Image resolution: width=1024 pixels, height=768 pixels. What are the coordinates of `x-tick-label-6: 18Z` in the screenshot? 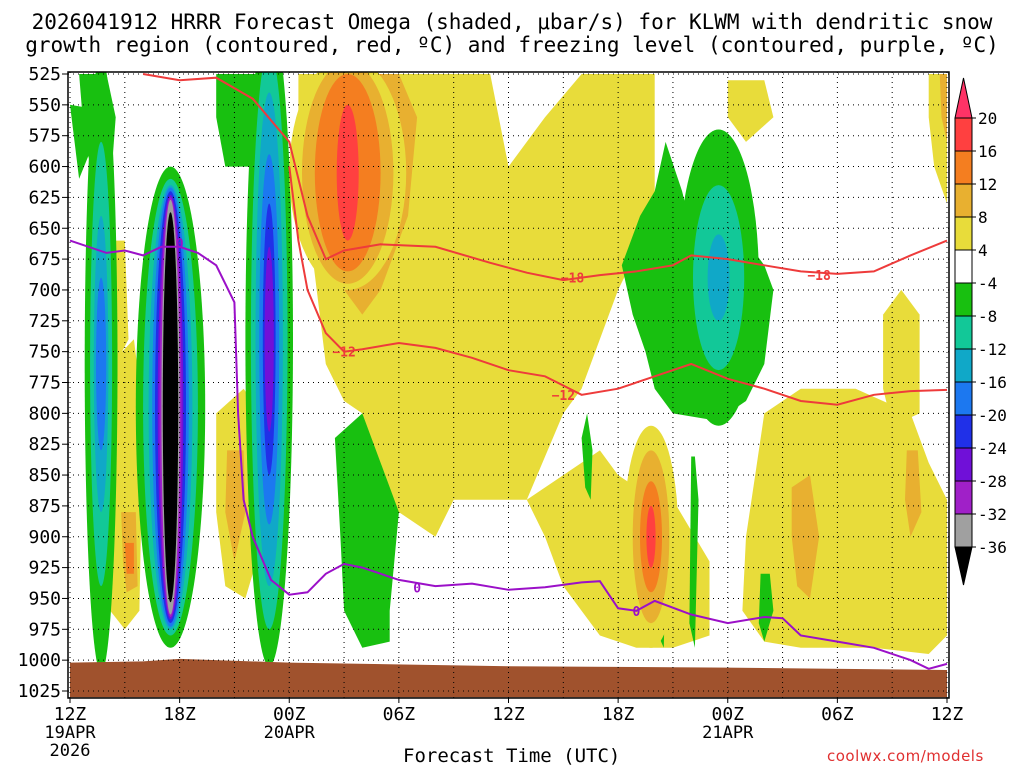 It's located at (179, 714).